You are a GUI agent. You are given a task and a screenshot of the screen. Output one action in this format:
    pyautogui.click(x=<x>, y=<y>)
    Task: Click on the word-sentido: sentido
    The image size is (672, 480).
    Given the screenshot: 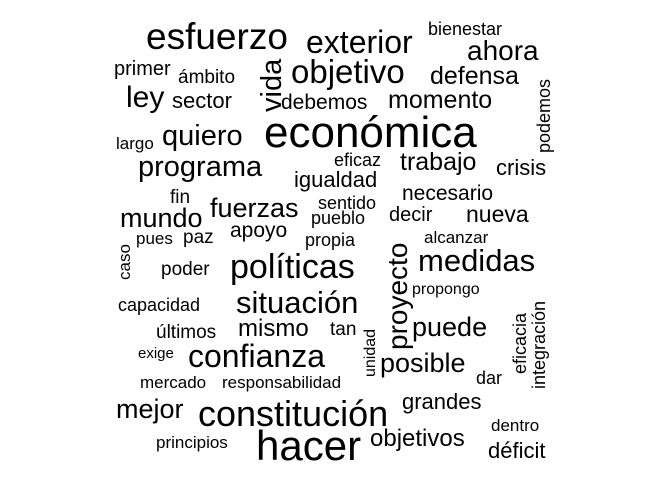 What is the action you would take?
    pyautogui.click(x=347, y=203)
    